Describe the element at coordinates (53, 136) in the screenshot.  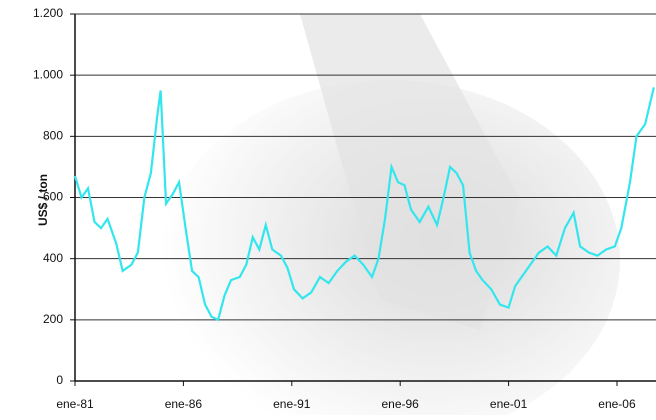
I see `y-tick-label: 800` at that location.